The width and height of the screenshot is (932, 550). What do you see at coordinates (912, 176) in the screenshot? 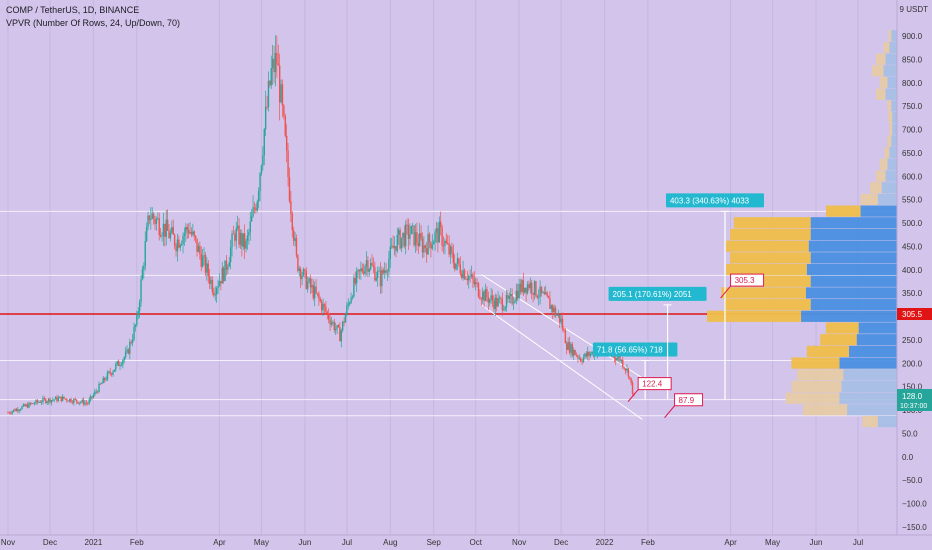
I see `price-axis-tick: 600.0` at bounding box center [912, 176].